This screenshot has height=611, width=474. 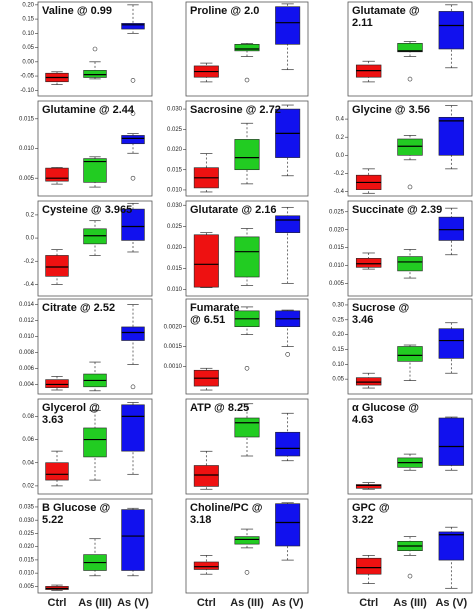 What do you see at coordinates (233, 210) in the screenshot?
I see `panel-title: Glutarate @ 2.16` at bounding box center [233, 210].